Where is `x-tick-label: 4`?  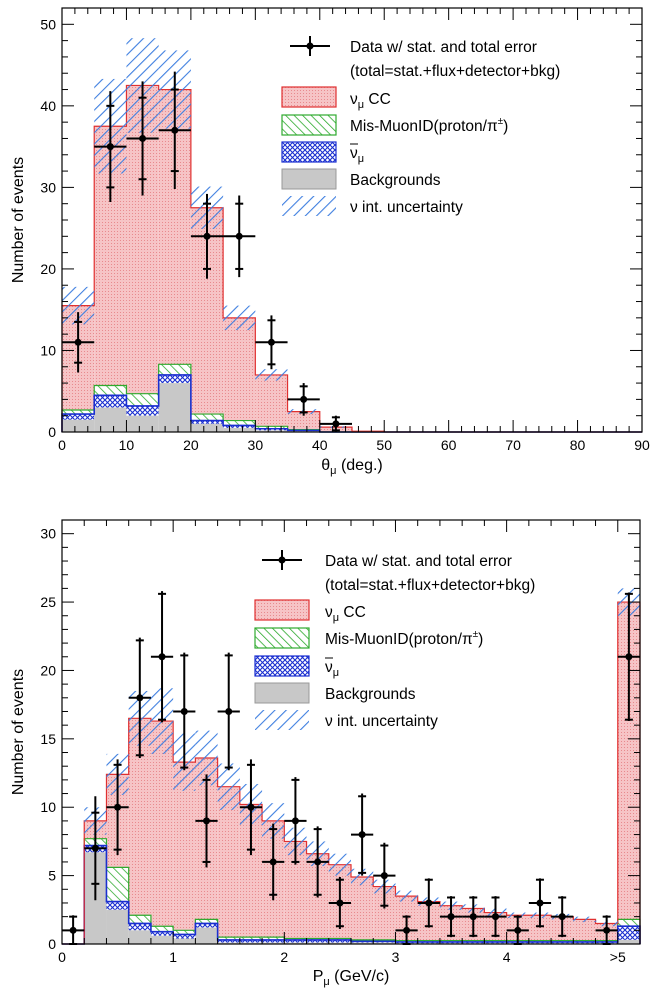 x-tick-label: 4 is located at coordinates (507, 957).